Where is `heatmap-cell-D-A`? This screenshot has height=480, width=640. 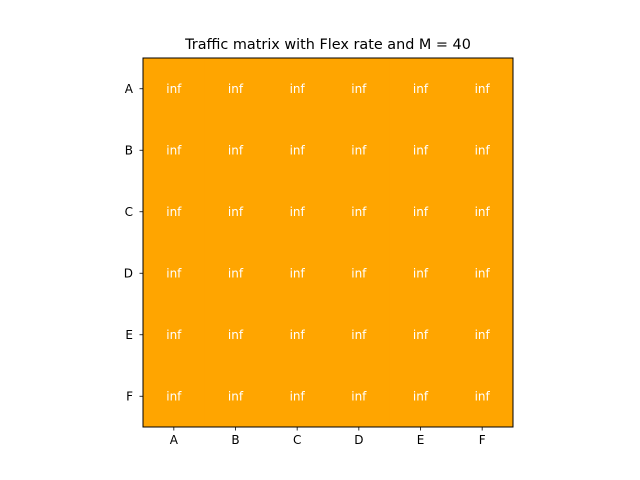 heatmap-cell-D-A is located at coordinates (174, 273).